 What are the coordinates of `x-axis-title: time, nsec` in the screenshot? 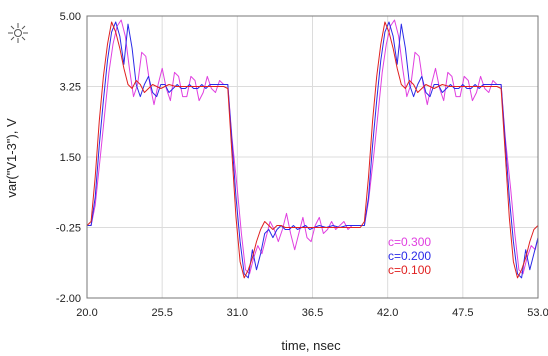 It's located at (311, 345).